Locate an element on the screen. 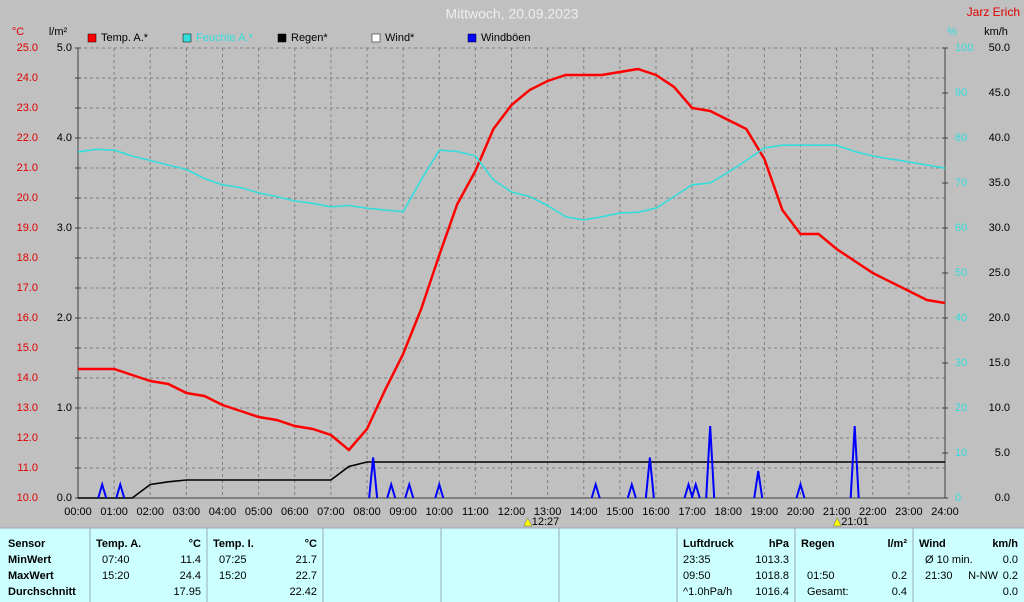  row-label: Durchschnitt is located at coordinates (42, 592).